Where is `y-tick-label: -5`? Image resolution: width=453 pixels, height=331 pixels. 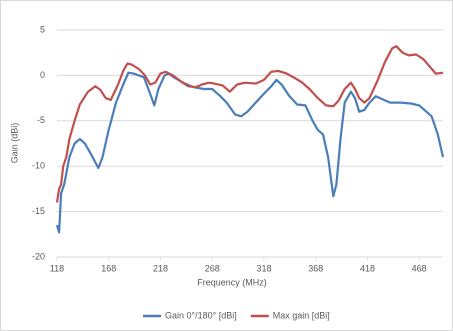
y-tick-label: -5 is located at coordinates (41, 120).